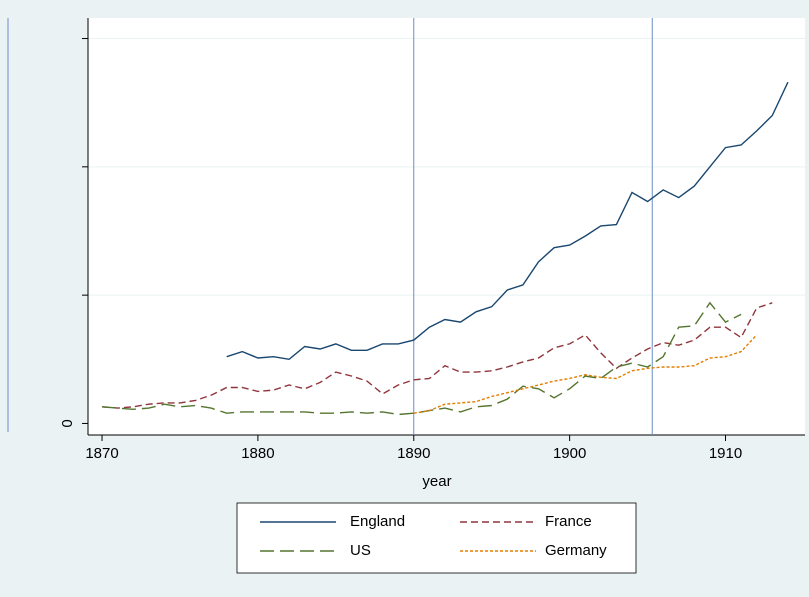 The height and width of the screenshot is (597, 809). Describe the element at coordinates (436, 538) in the screenshot. I see `legend` at that location.